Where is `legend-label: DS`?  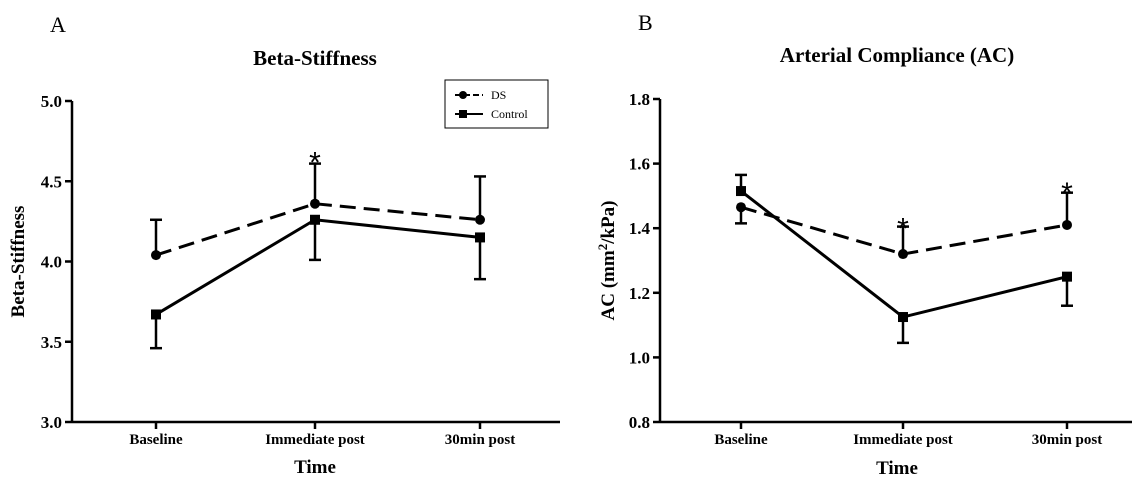
legend-label: DS is located at coordinates (498, 95).